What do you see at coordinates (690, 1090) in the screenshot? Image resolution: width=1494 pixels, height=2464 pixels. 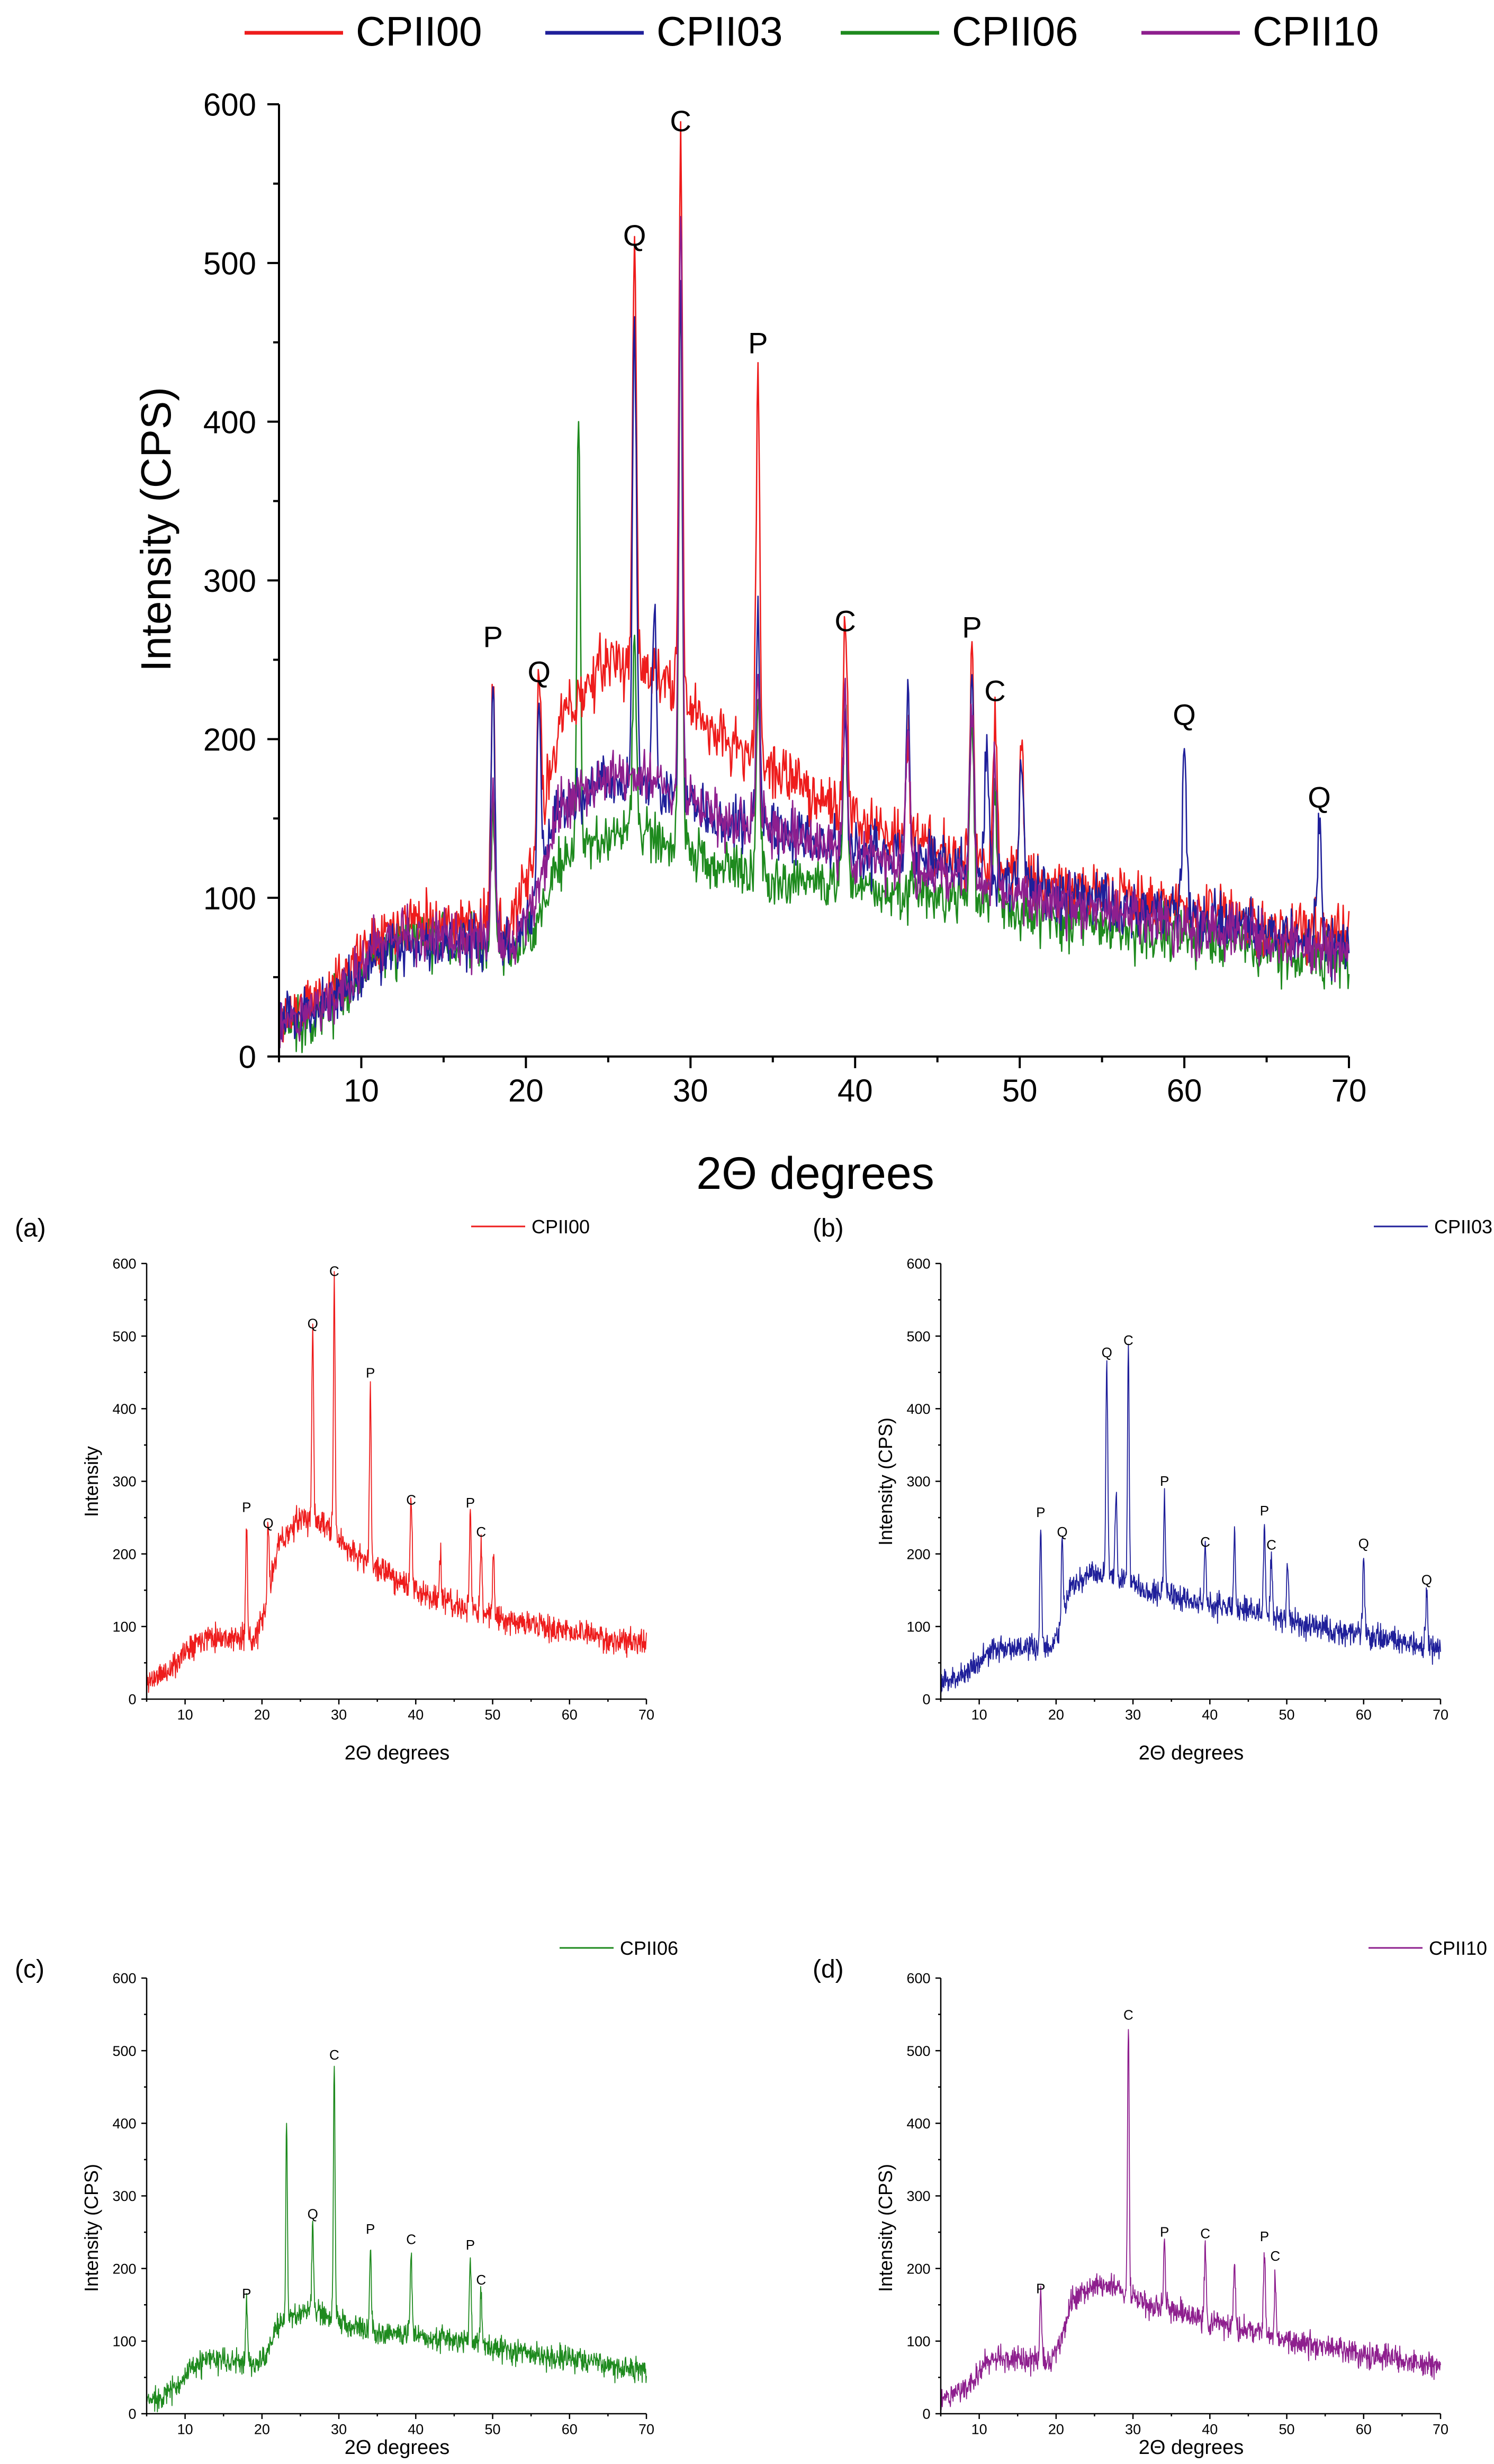 I see `main-x-tick-label: 30` at bounding box center [690, 1090].